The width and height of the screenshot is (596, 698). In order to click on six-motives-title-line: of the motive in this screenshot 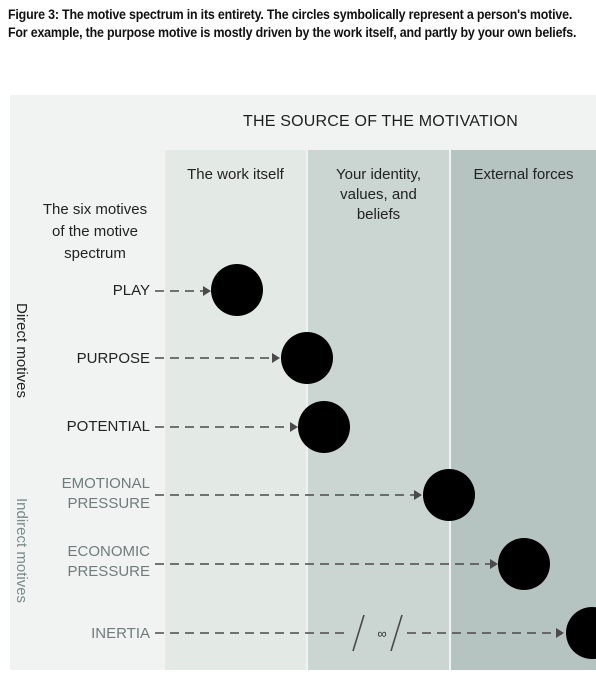, I will do `click(95, 231)`.